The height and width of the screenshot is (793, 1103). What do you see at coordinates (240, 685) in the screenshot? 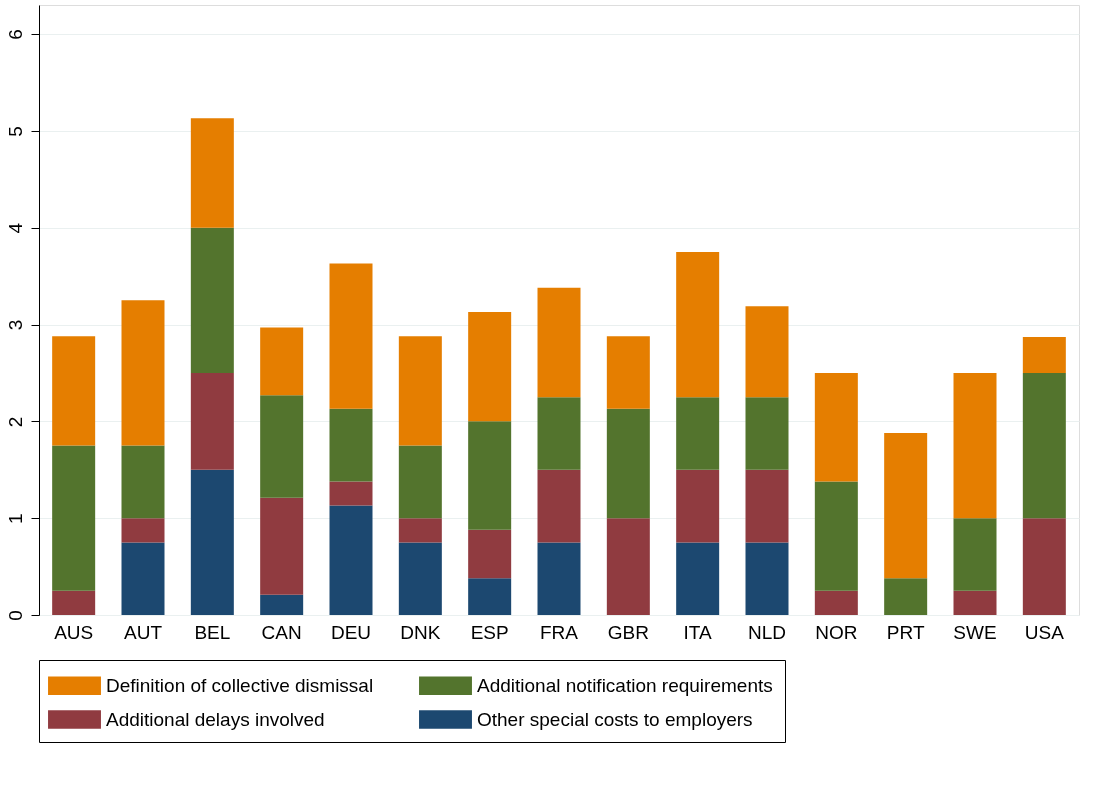
I see `legend-label: Definition of collective dismissal` at bounding box center [240, 685].